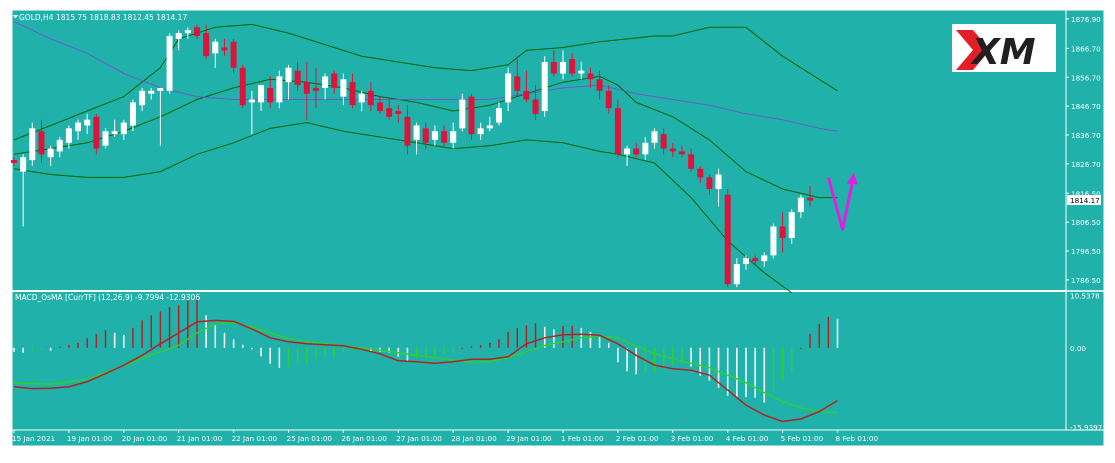 The image size is (1115, 463). Describe the element at coordinates (747, 438) in the screenshot. I see `time-tick-label: 4 Feb 01:00` at that location.